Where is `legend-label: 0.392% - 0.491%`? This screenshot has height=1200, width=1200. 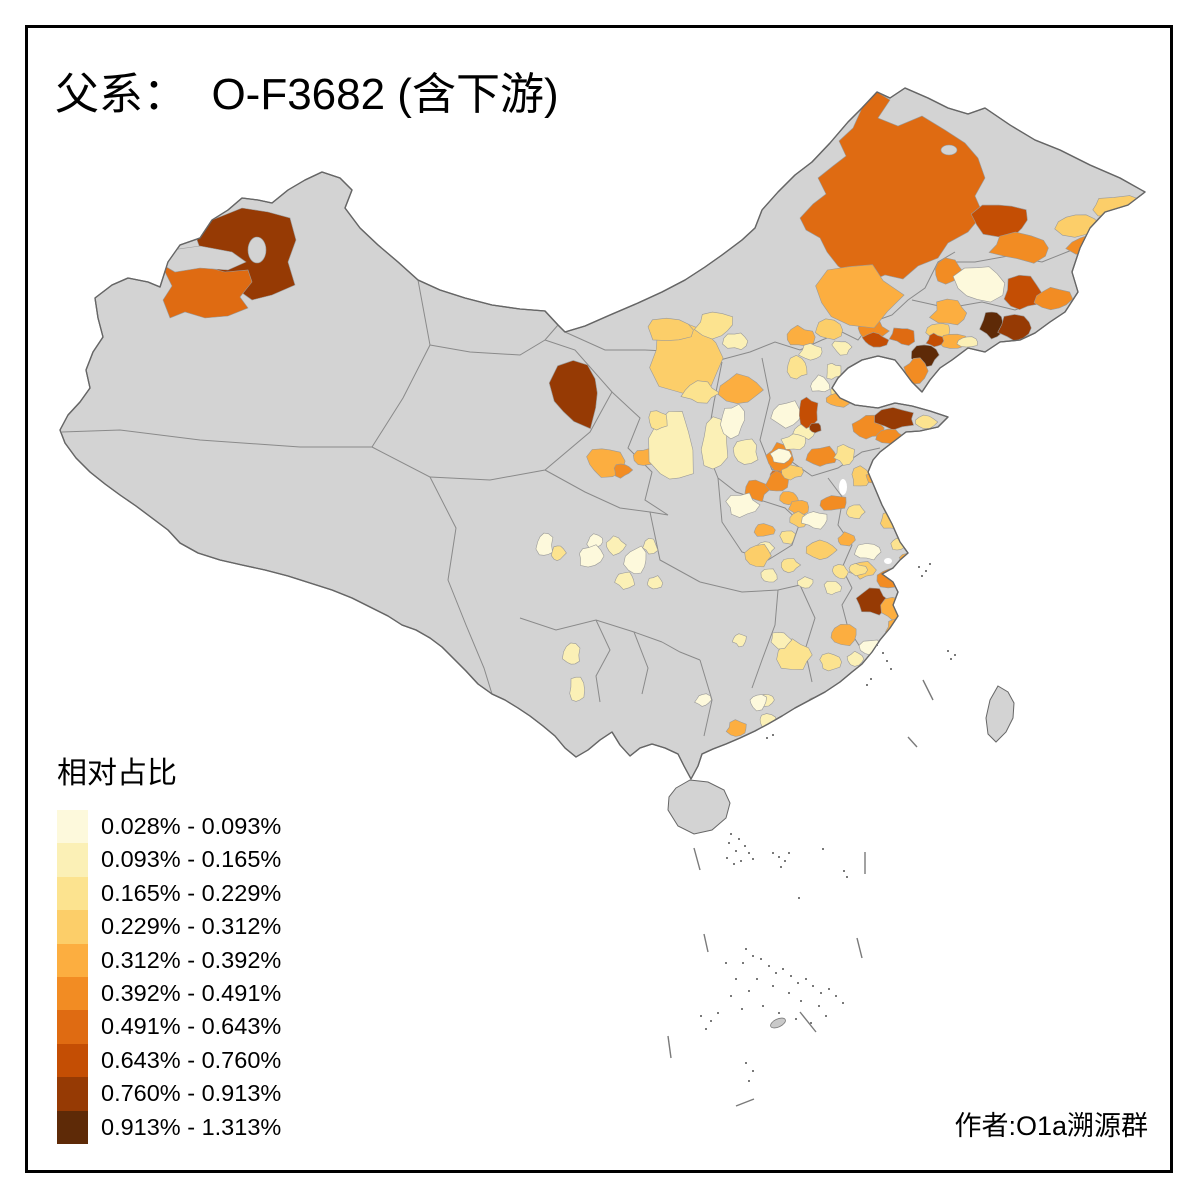 legend-label: 0.392% - 0.491% is located at coordinates (191, 992).